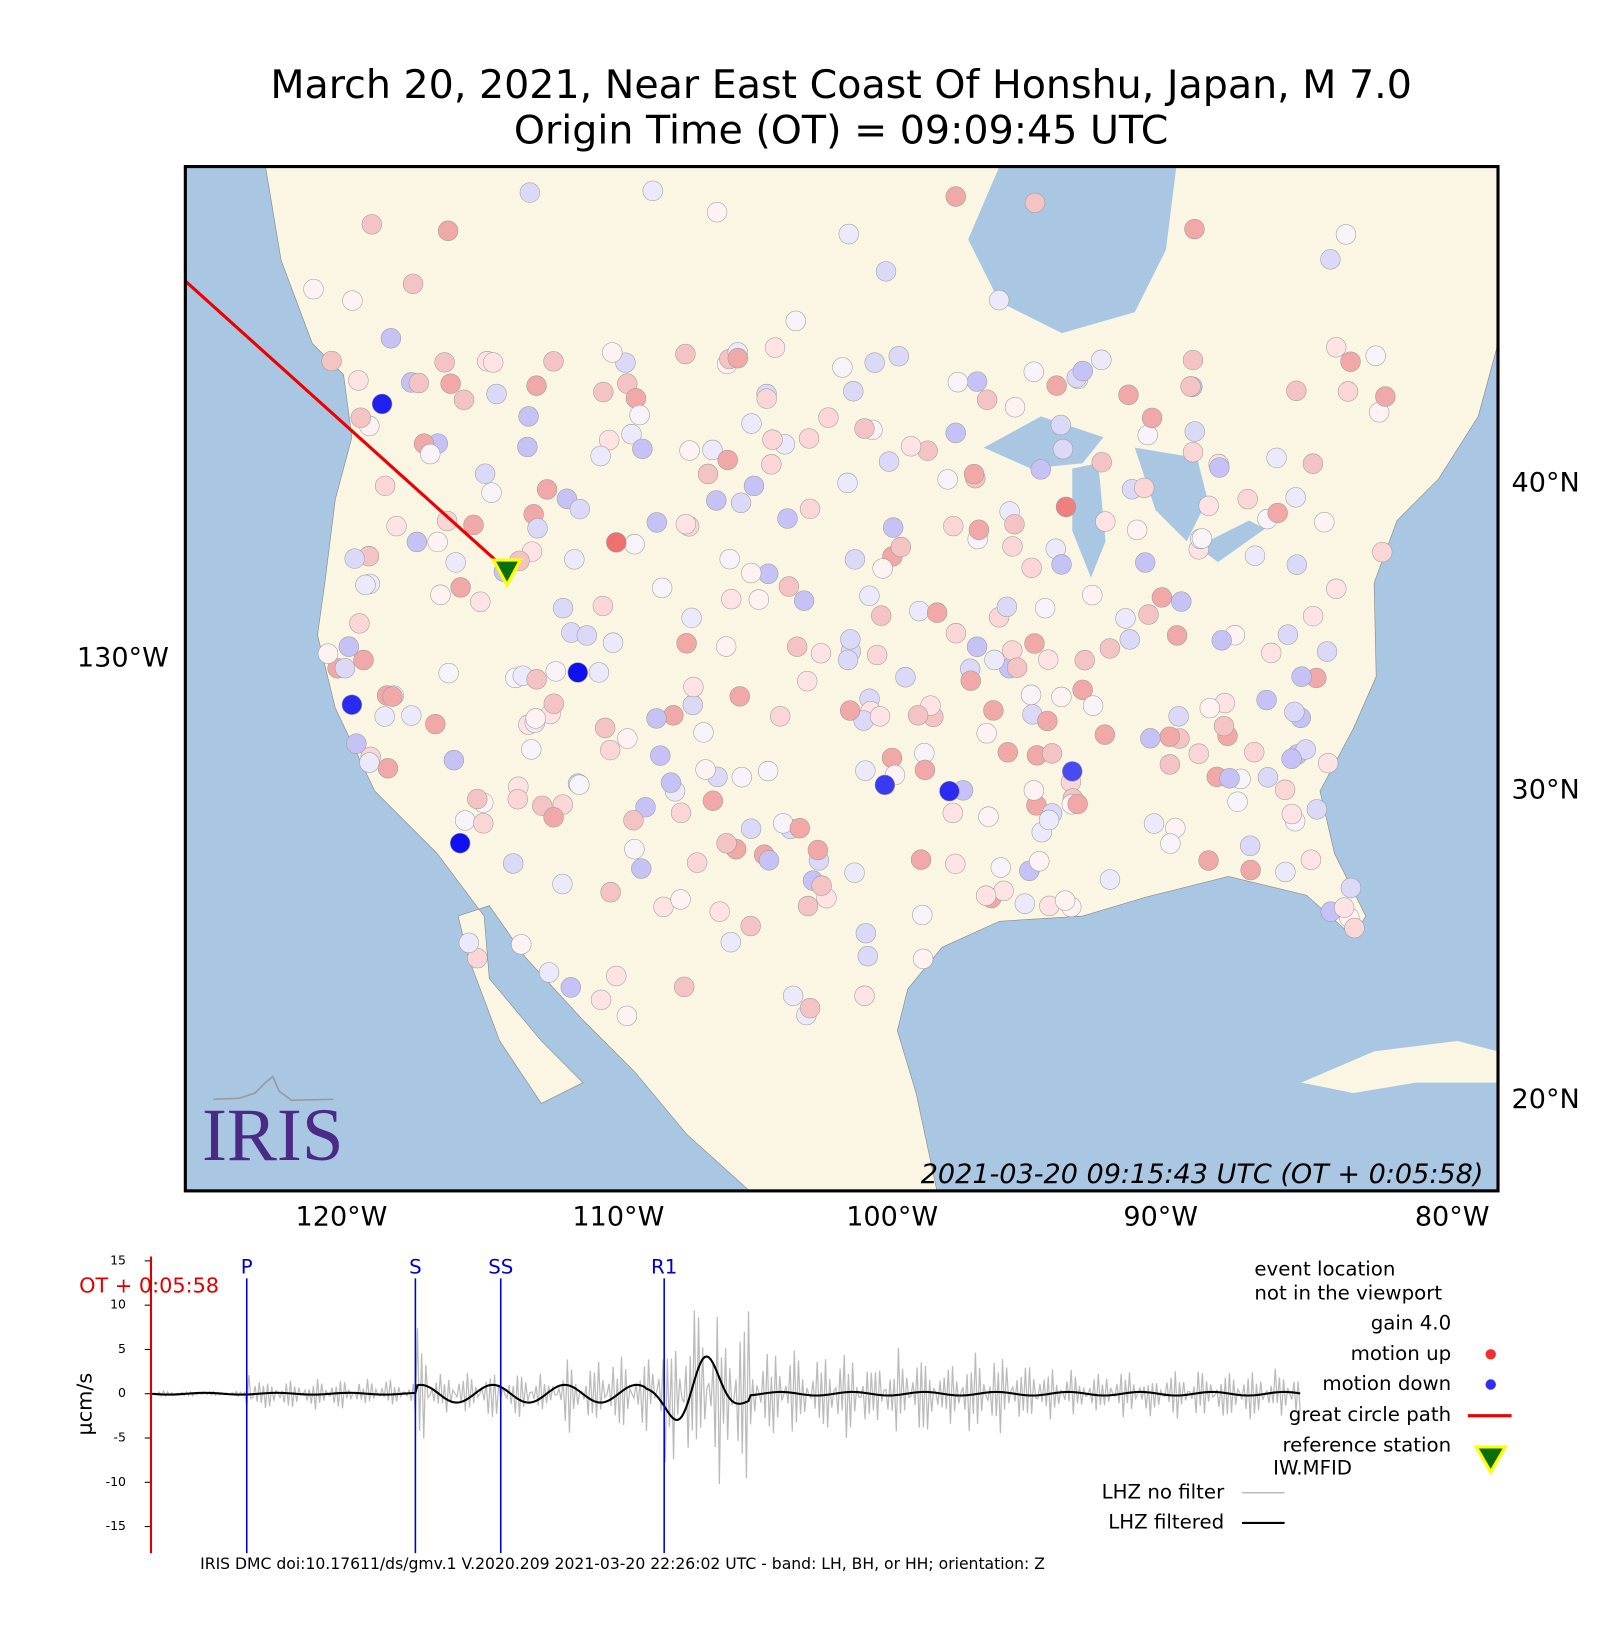  What do you see at coordinates (1166, 1521) in the screenshot?
I see `legend-text: LHZ filtered` at bounding box center [1166, 1521].